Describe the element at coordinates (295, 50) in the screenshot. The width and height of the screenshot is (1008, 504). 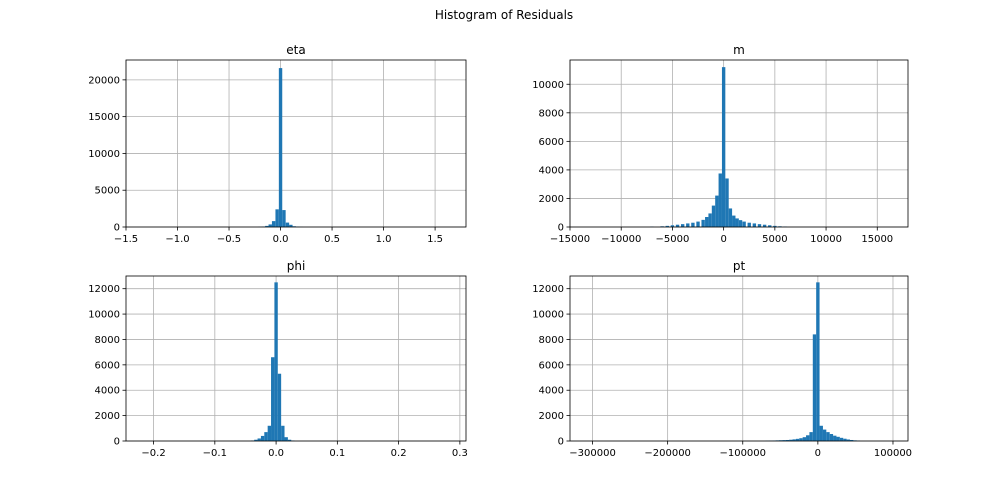
I see `subplot-title: eta` at that location.